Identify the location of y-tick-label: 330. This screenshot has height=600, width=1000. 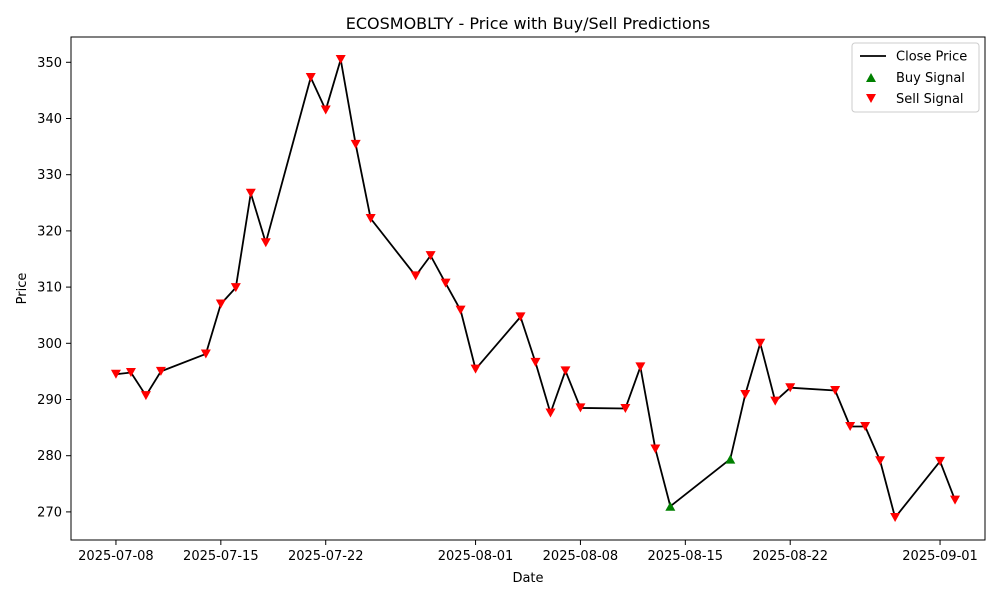
(49, 175).